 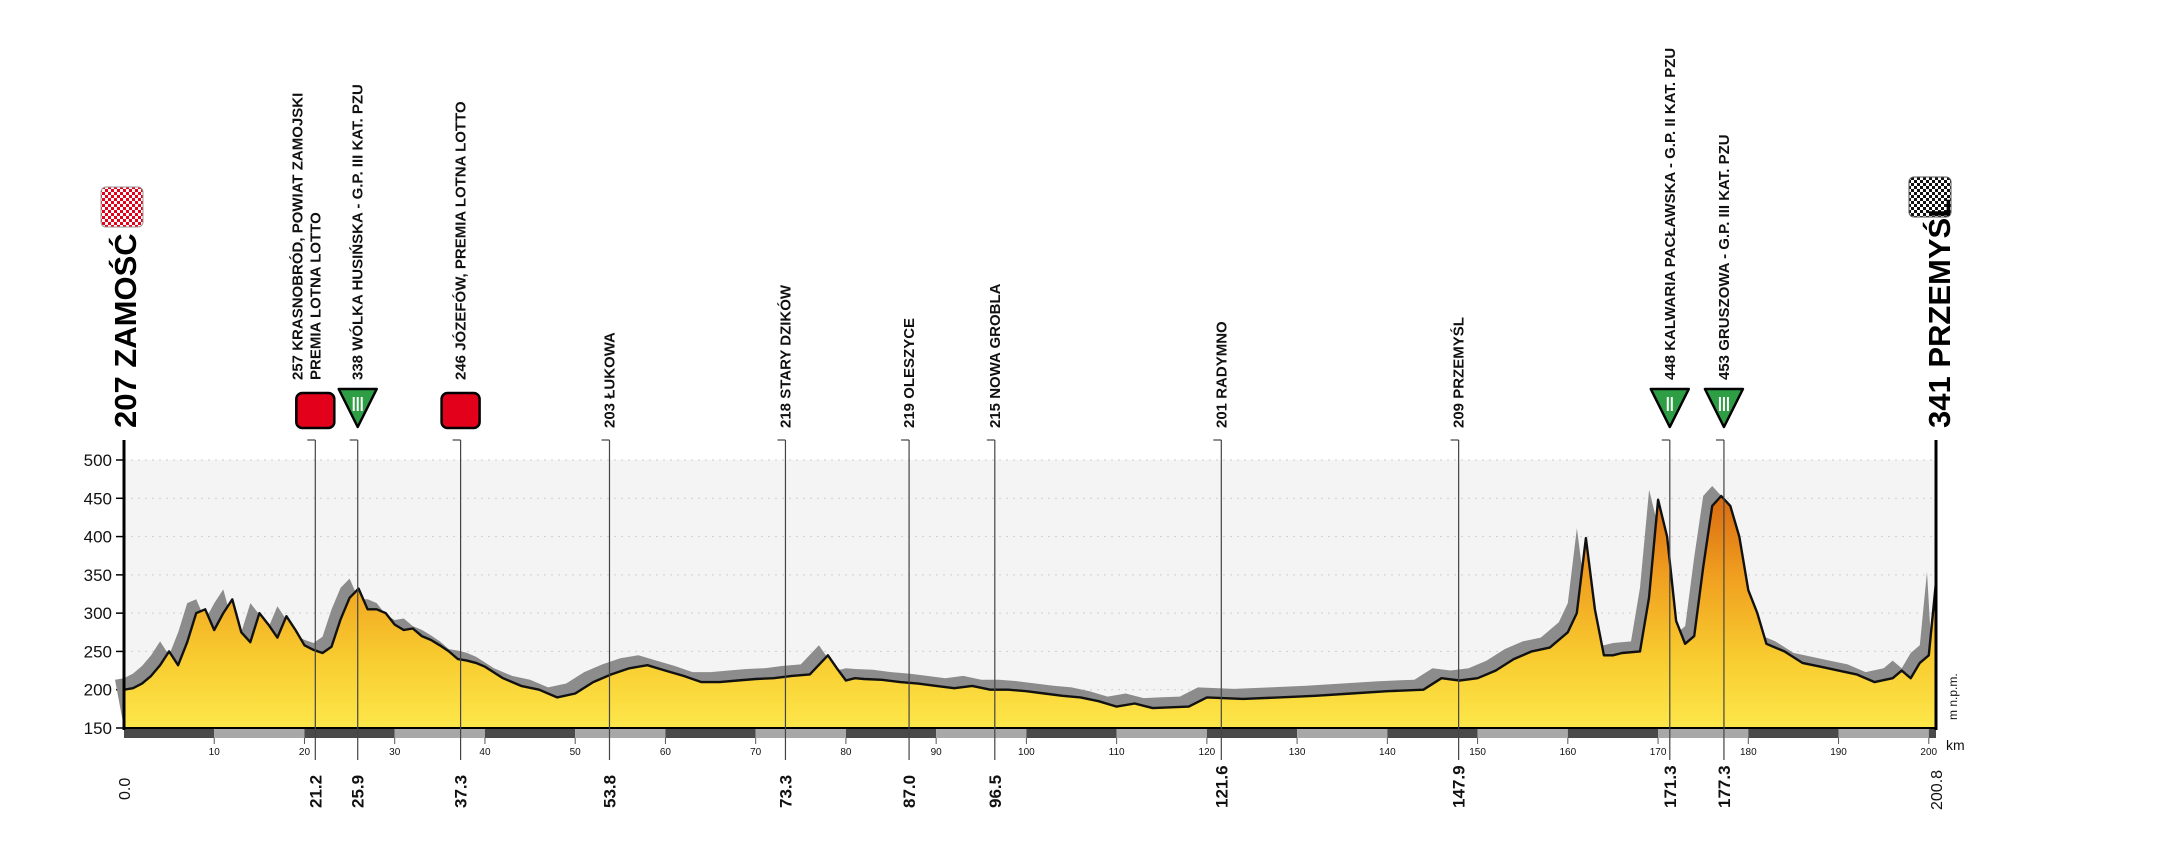 What do you see at coordinates (995, 791) in the screenshot?
I see `waypoint-km-label: 96.5` at bounding box center [995, 791].